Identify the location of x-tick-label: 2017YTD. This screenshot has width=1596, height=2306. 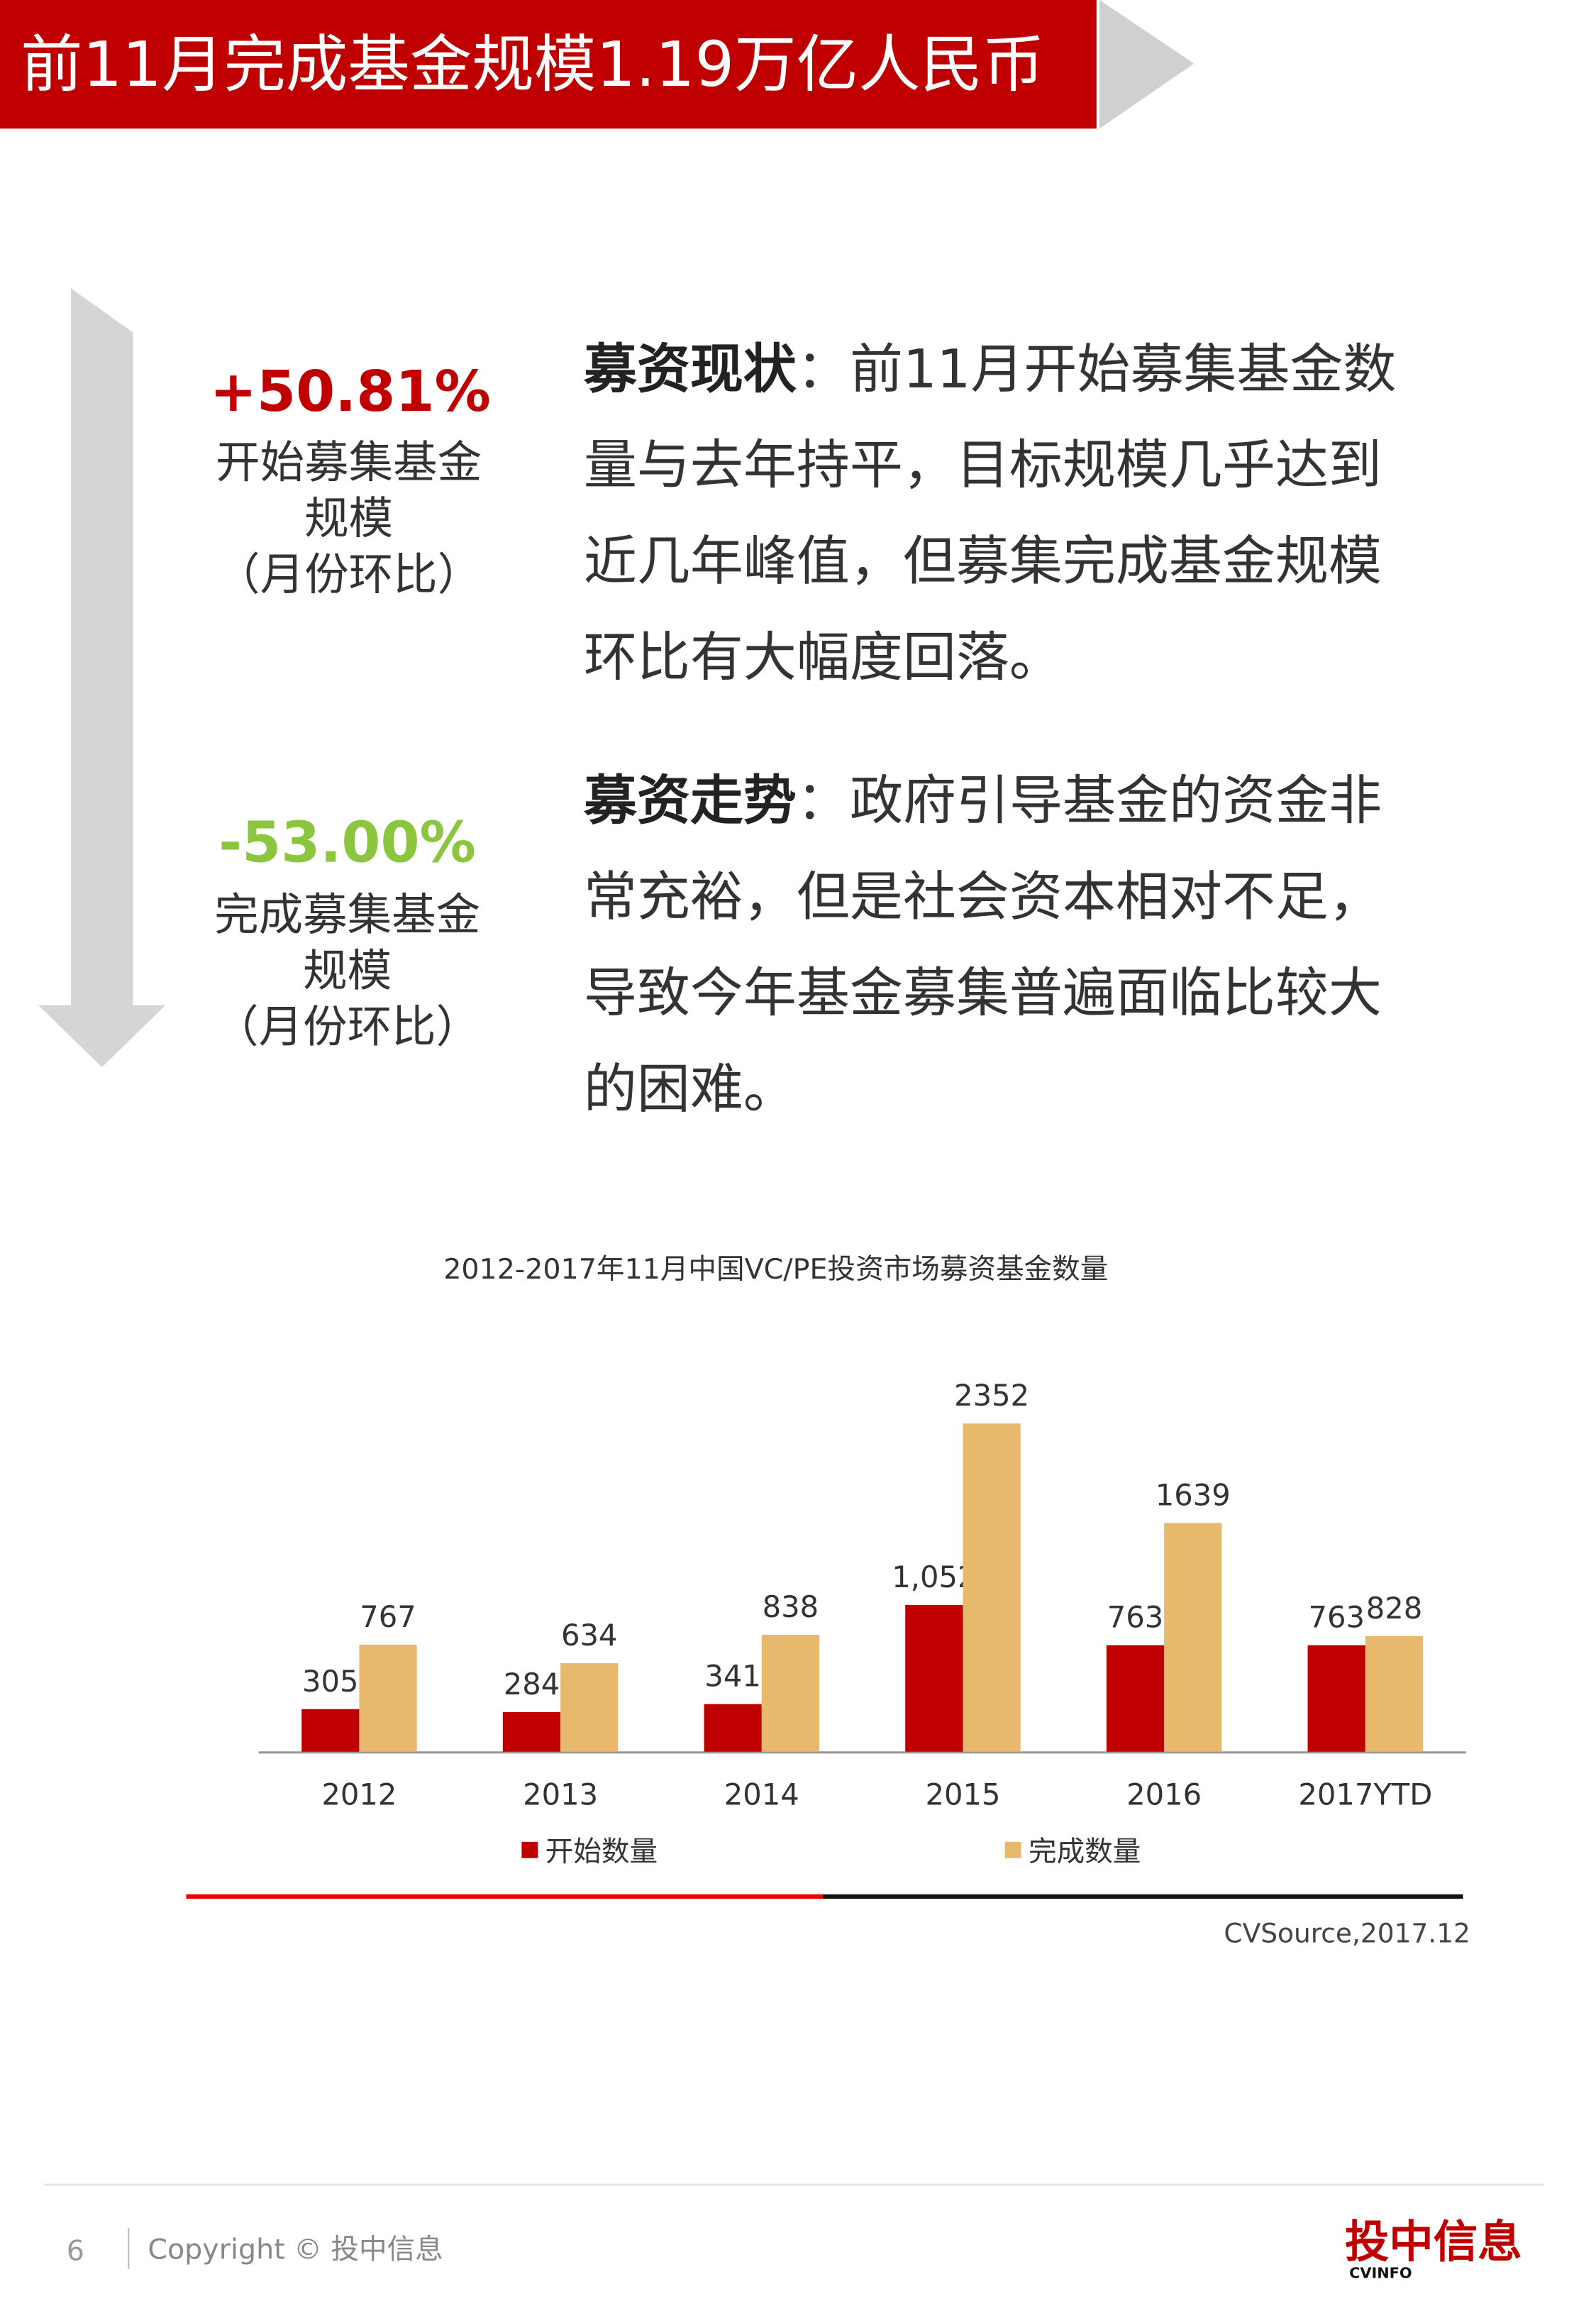
(1365, 1795).